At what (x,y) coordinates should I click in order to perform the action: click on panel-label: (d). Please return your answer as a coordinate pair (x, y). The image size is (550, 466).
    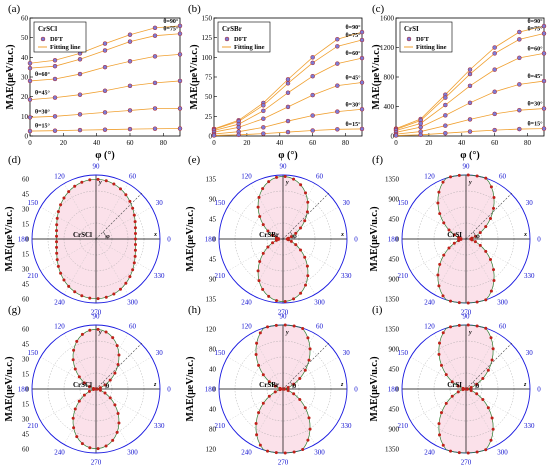
    Looking at the image, I should click on (14, 160).